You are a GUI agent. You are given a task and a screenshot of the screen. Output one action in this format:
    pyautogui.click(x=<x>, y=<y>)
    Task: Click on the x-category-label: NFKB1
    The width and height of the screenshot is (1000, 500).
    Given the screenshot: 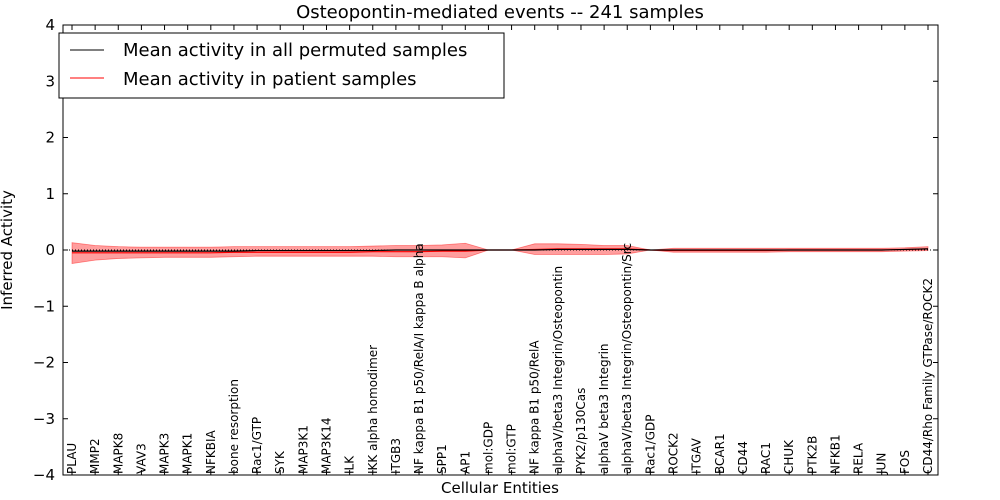 What is the action you would take?
    pyautogui.click(x=835, y=454)
    